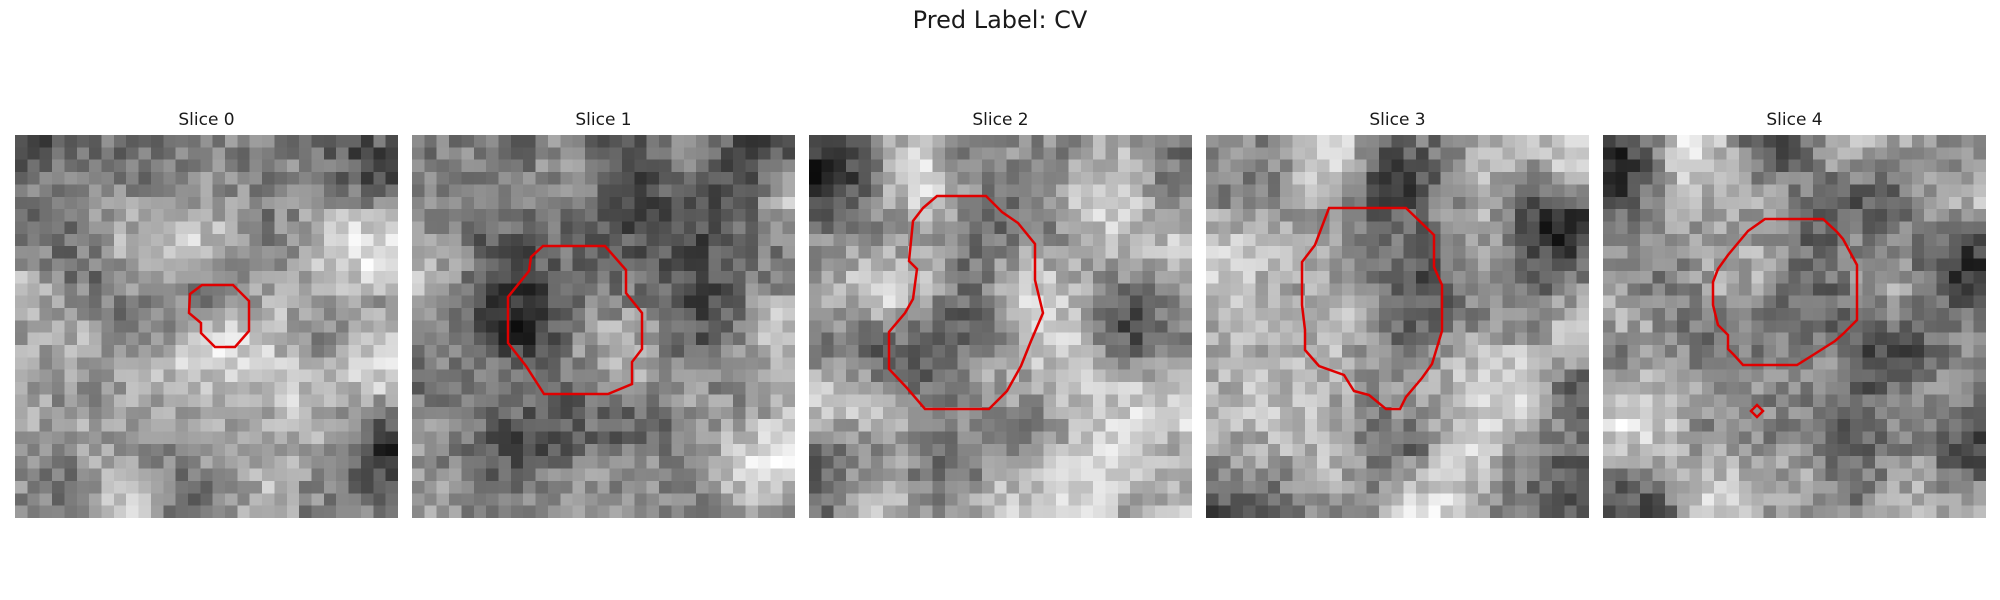 The image size is (2000, 600). I want to click on panel-title: Slice 3, so click(1397, 120).